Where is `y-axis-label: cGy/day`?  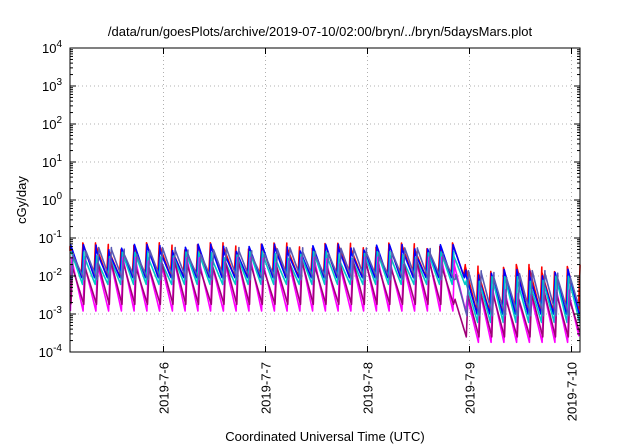
y-axis-label: cGy/day is located at coordinates (21, 200).